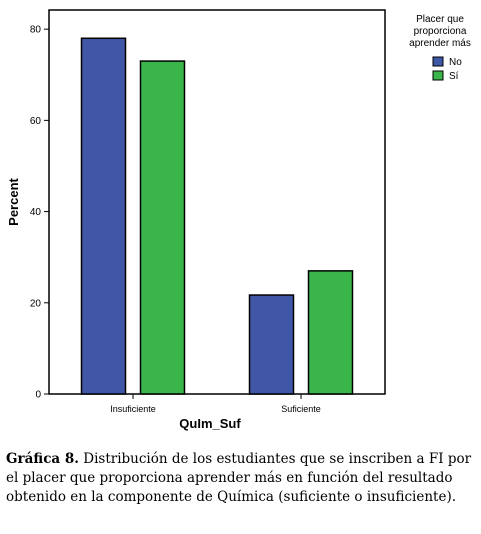 Image resolution: width=481 pixels, height=534 pixels. I want to click on legend-label: No, so click(455, 62).